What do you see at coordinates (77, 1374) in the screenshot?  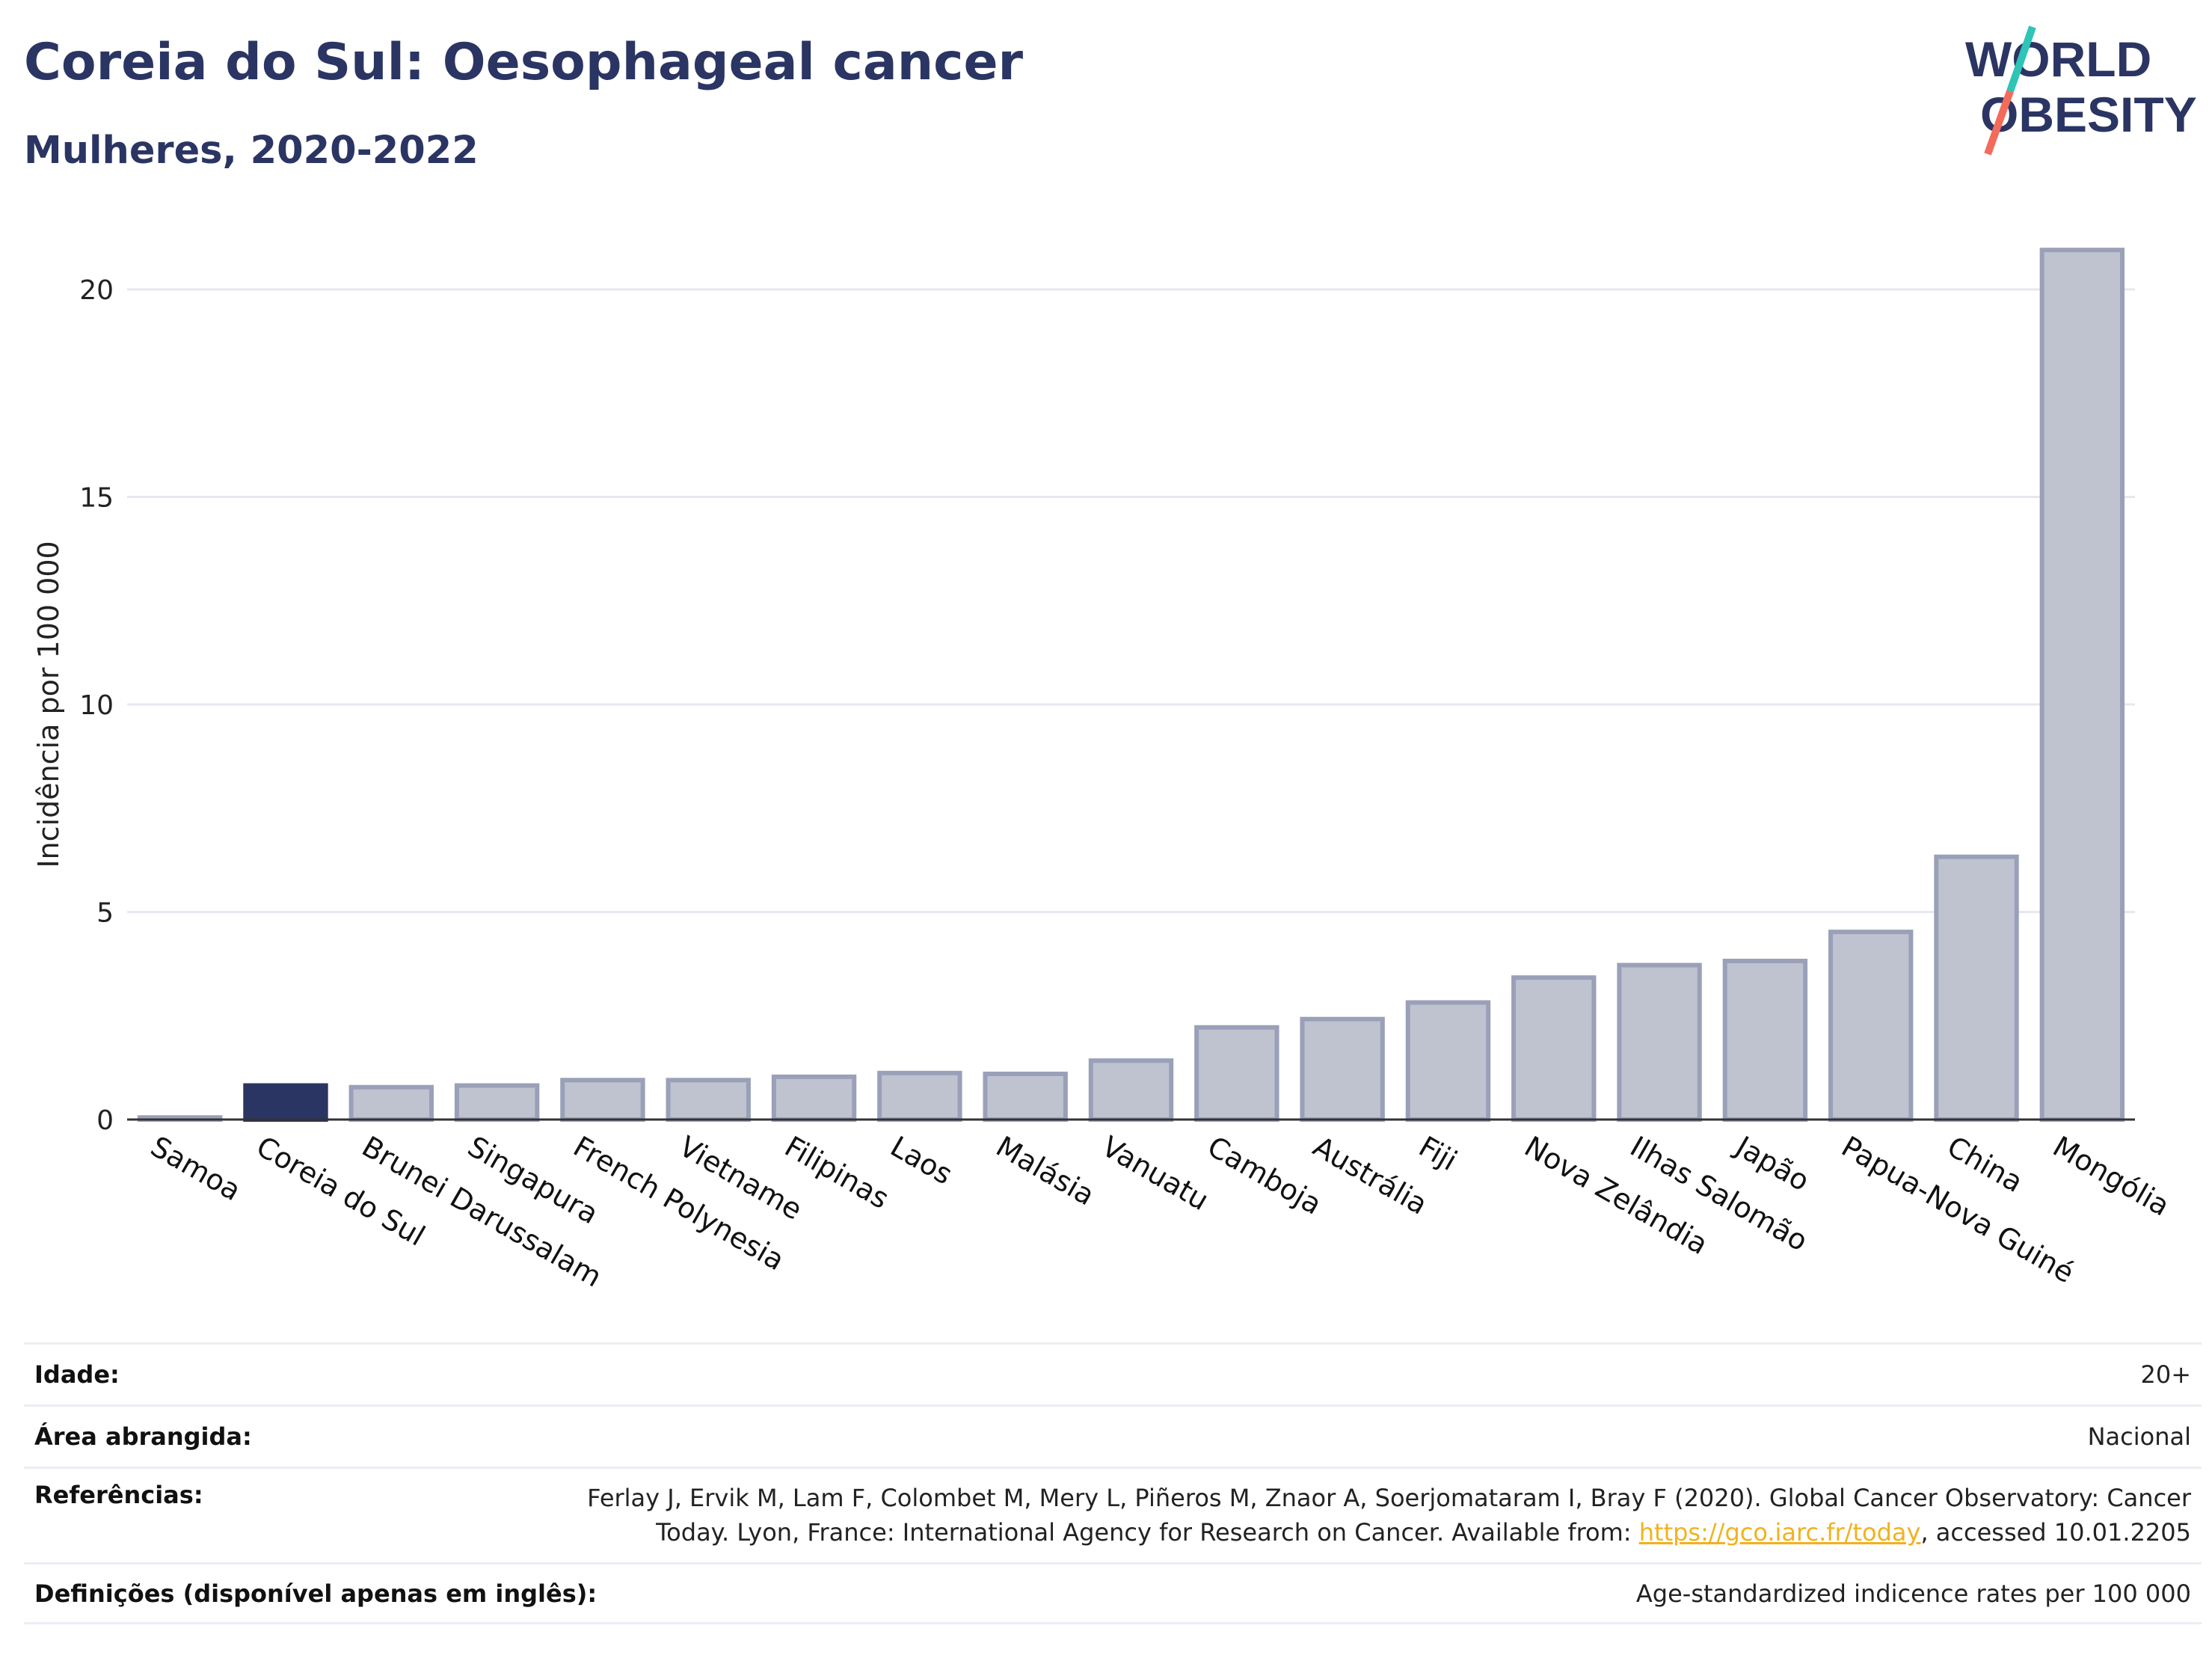 I see `meta-label-age: Idade:` at bounding box center [77, 1374].